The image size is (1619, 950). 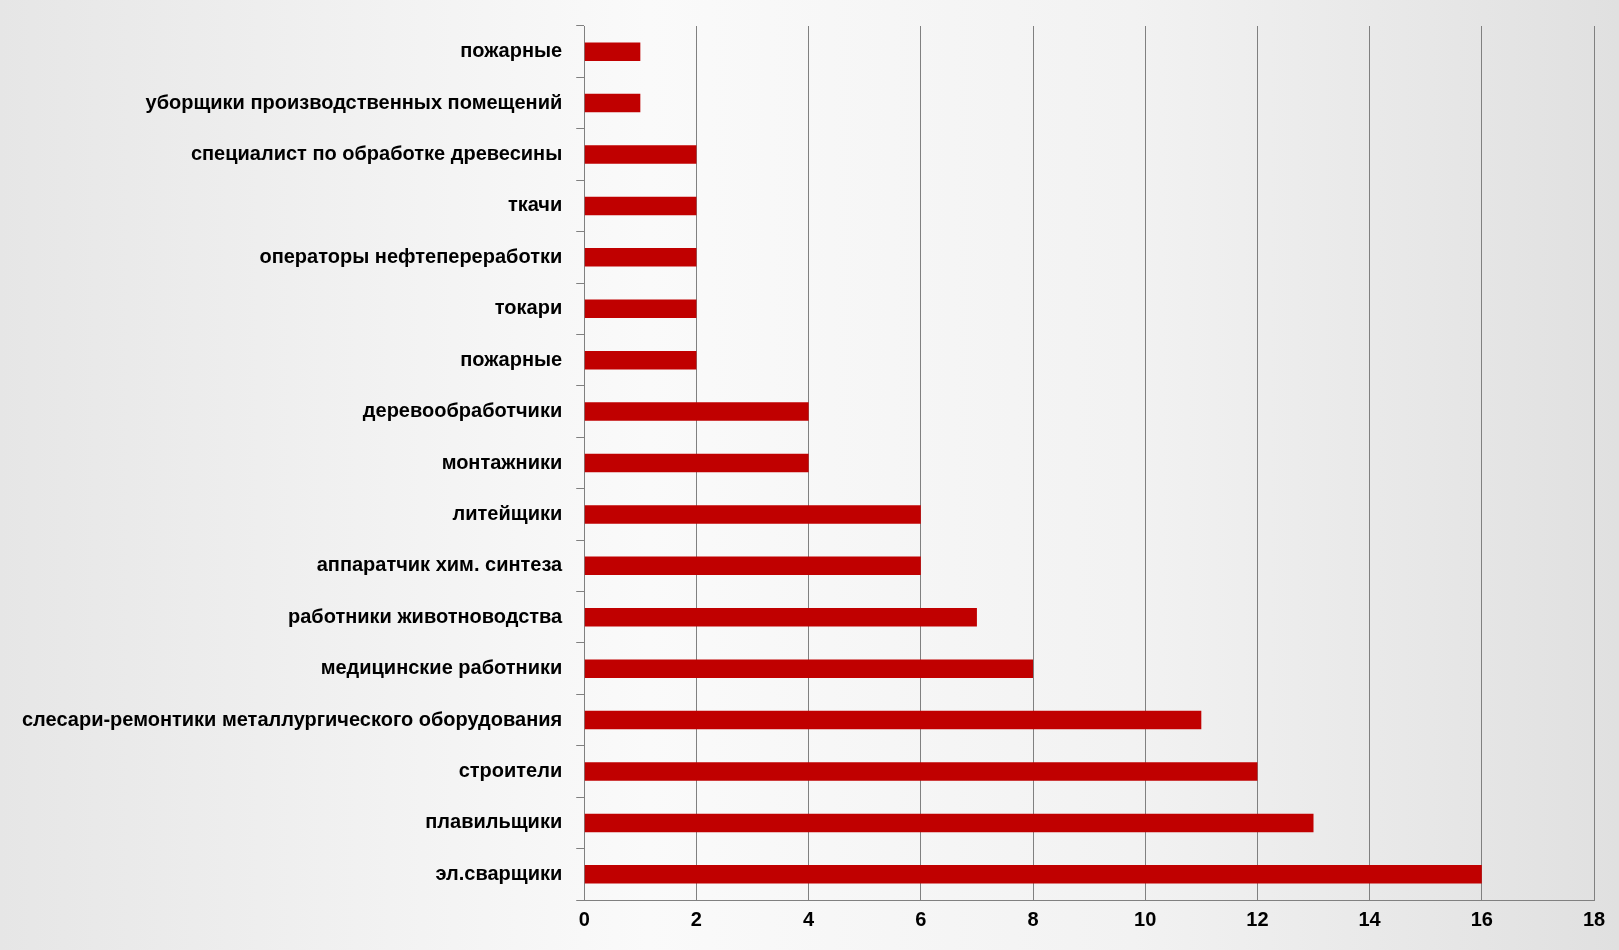 I want to click on x-tick-label: 8, so click(x=1033, y=918).